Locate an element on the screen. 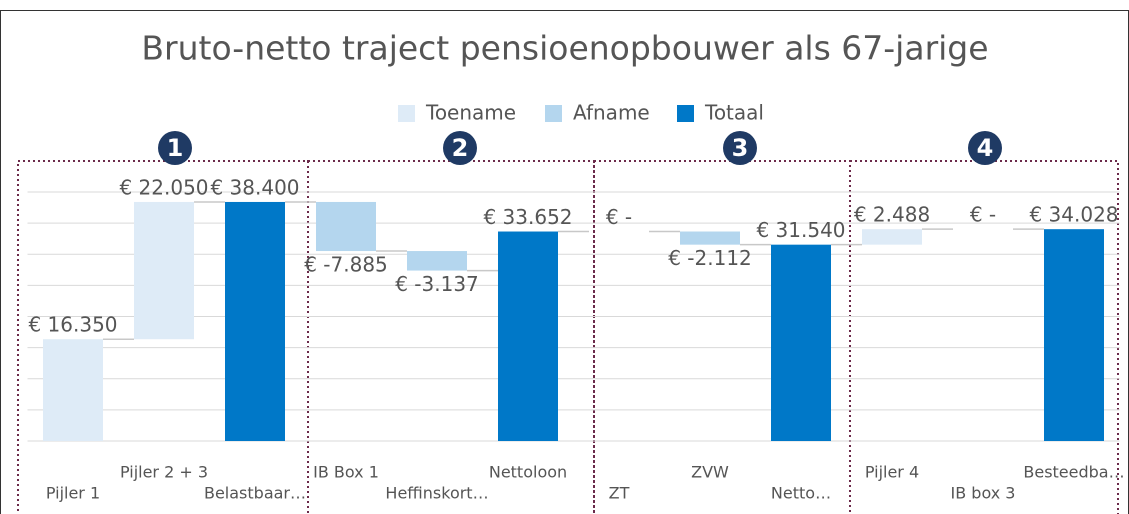  value-label: € 31.540 is located at coordinates (800, 230).